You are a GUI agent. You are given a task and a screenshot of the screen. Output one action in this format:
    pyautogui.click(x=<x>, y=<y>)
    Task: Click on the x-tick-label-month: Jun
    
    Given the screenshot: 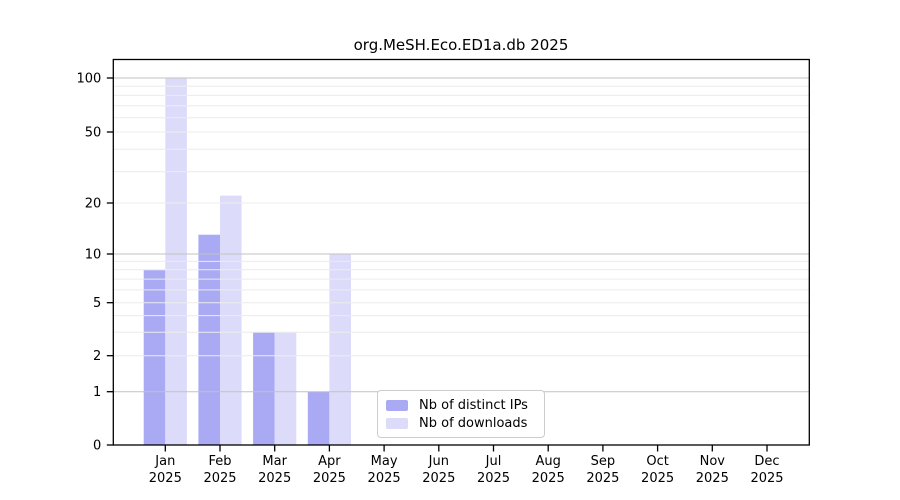 What is the action you would take?
    pyautogui.click(x=438, y=461)
    